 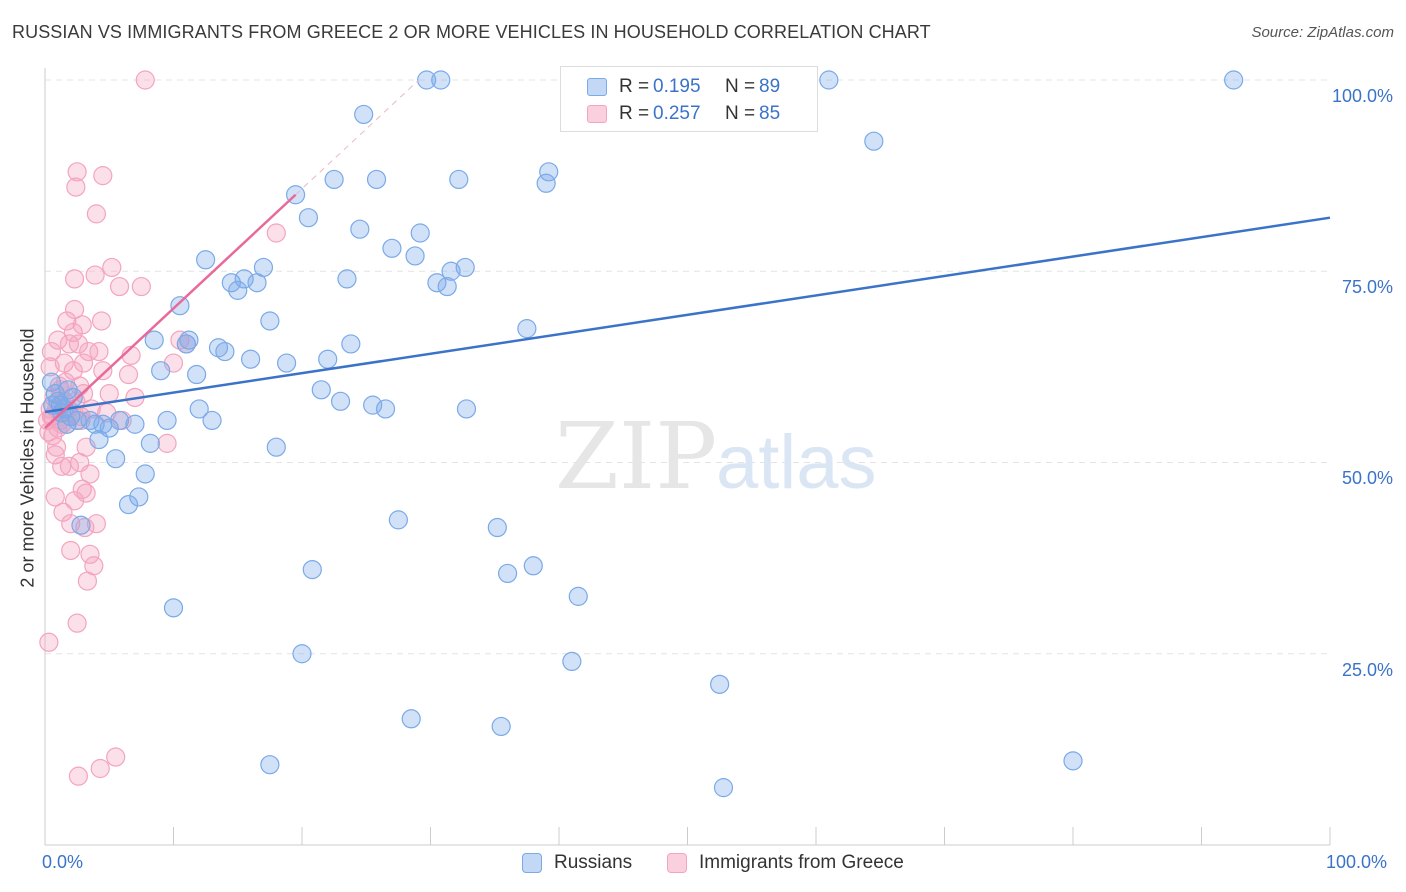 I want to click on russians-legend-icon, so click(x=532, y=863).